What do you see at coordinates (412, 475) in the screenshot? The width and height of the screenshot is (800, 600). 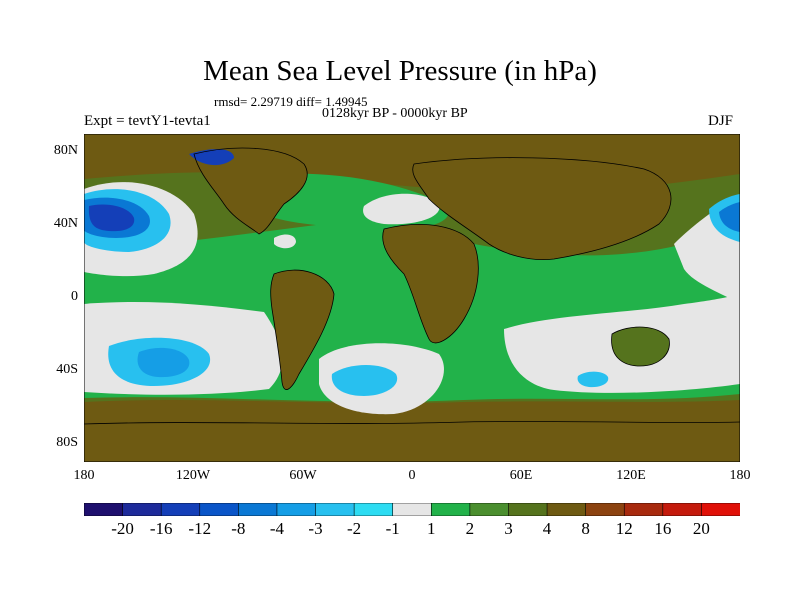 I see `lon-label-0: 0` at bounding box center [412, 475].